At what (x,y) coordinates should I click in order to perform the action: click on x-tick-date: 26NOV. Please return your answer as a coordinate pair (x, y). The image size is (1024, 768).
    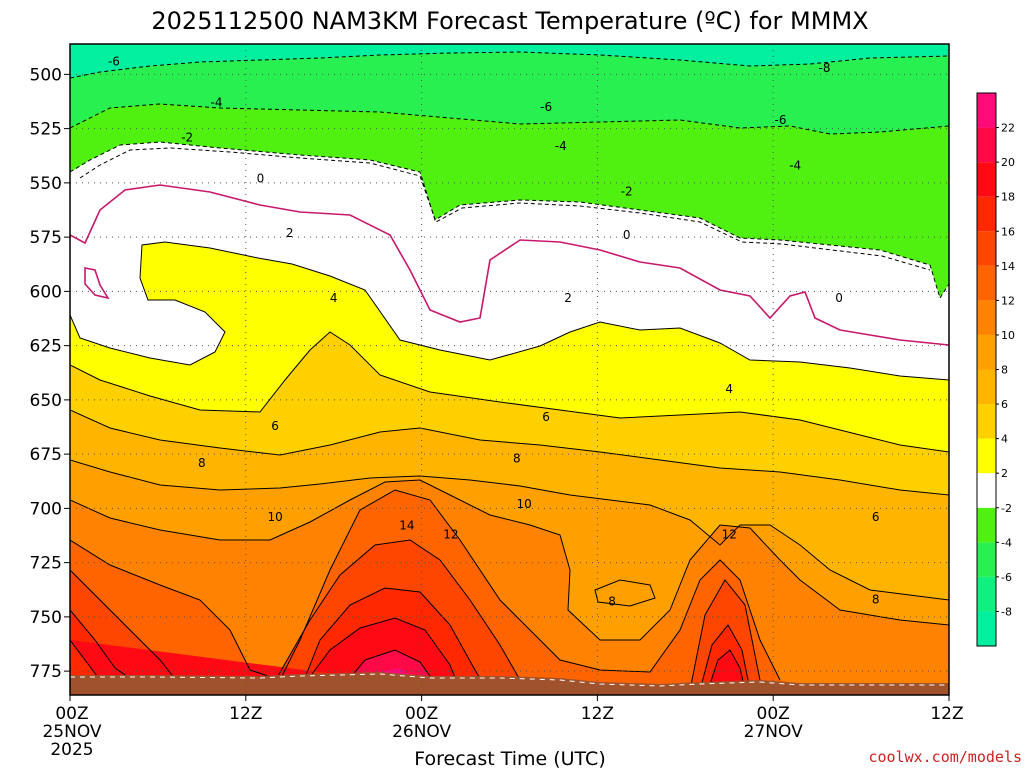
    Looking at the image, I should click on (421, 732).